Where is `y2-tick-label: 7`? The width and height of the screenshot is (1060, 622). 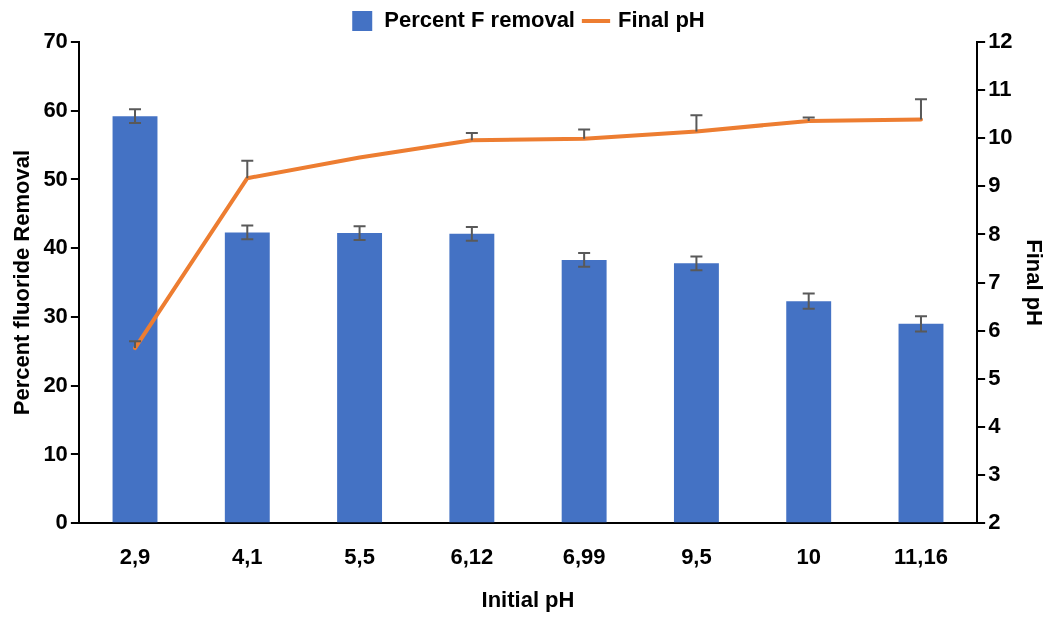
y2-tick-label: 7 is located at coordinates (994, 281).